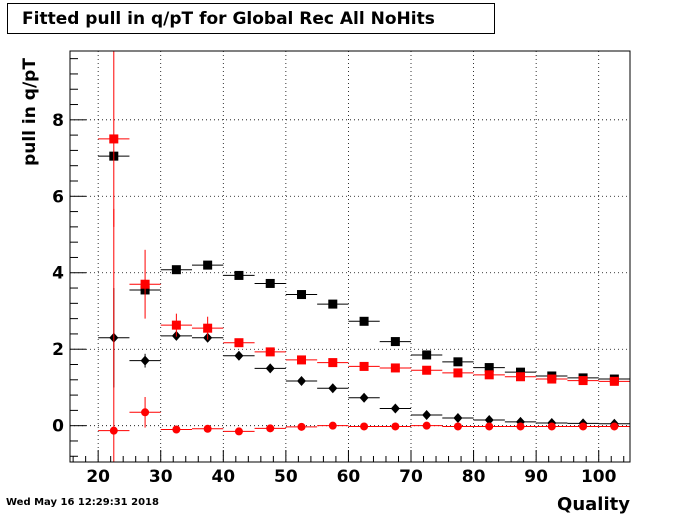  Describe the element at coordinates (58, 350) in the screenshot. I see `y-tick-label: 2` at that location.